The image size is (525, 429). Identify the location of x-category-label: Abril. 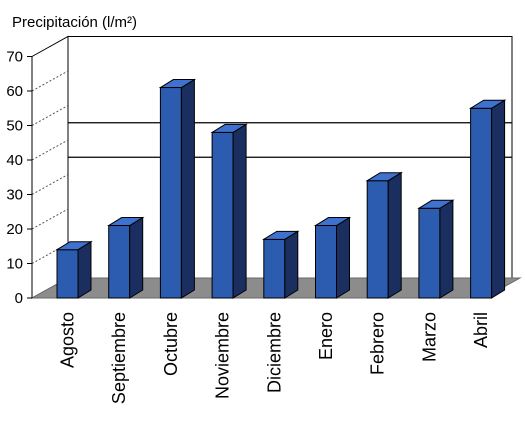
(481, 330).